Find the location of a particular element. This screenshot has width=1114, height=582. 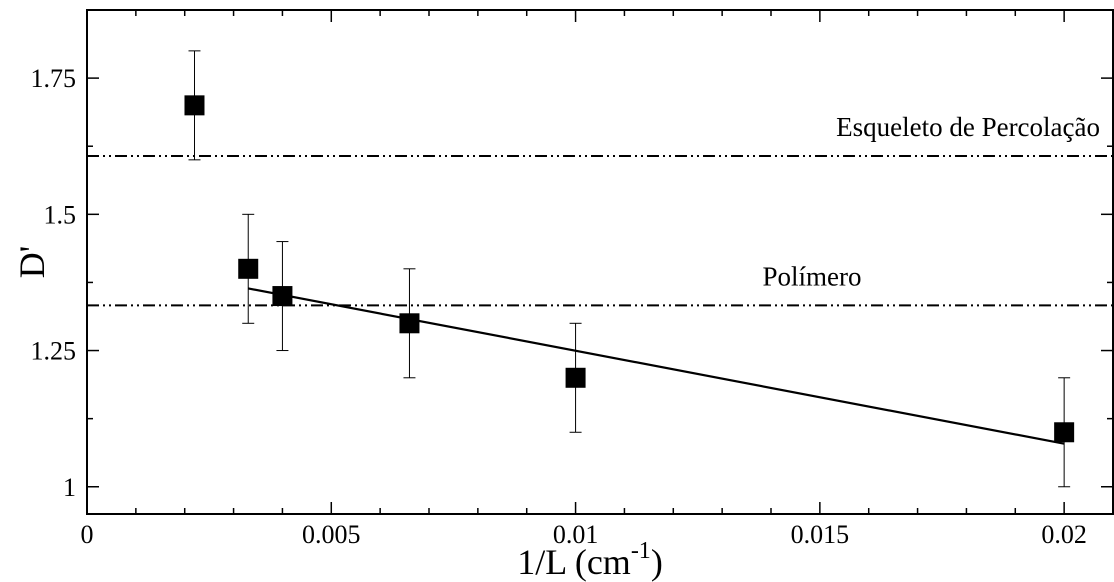

y-axis-title: D' is located at coordinates (32, 262).